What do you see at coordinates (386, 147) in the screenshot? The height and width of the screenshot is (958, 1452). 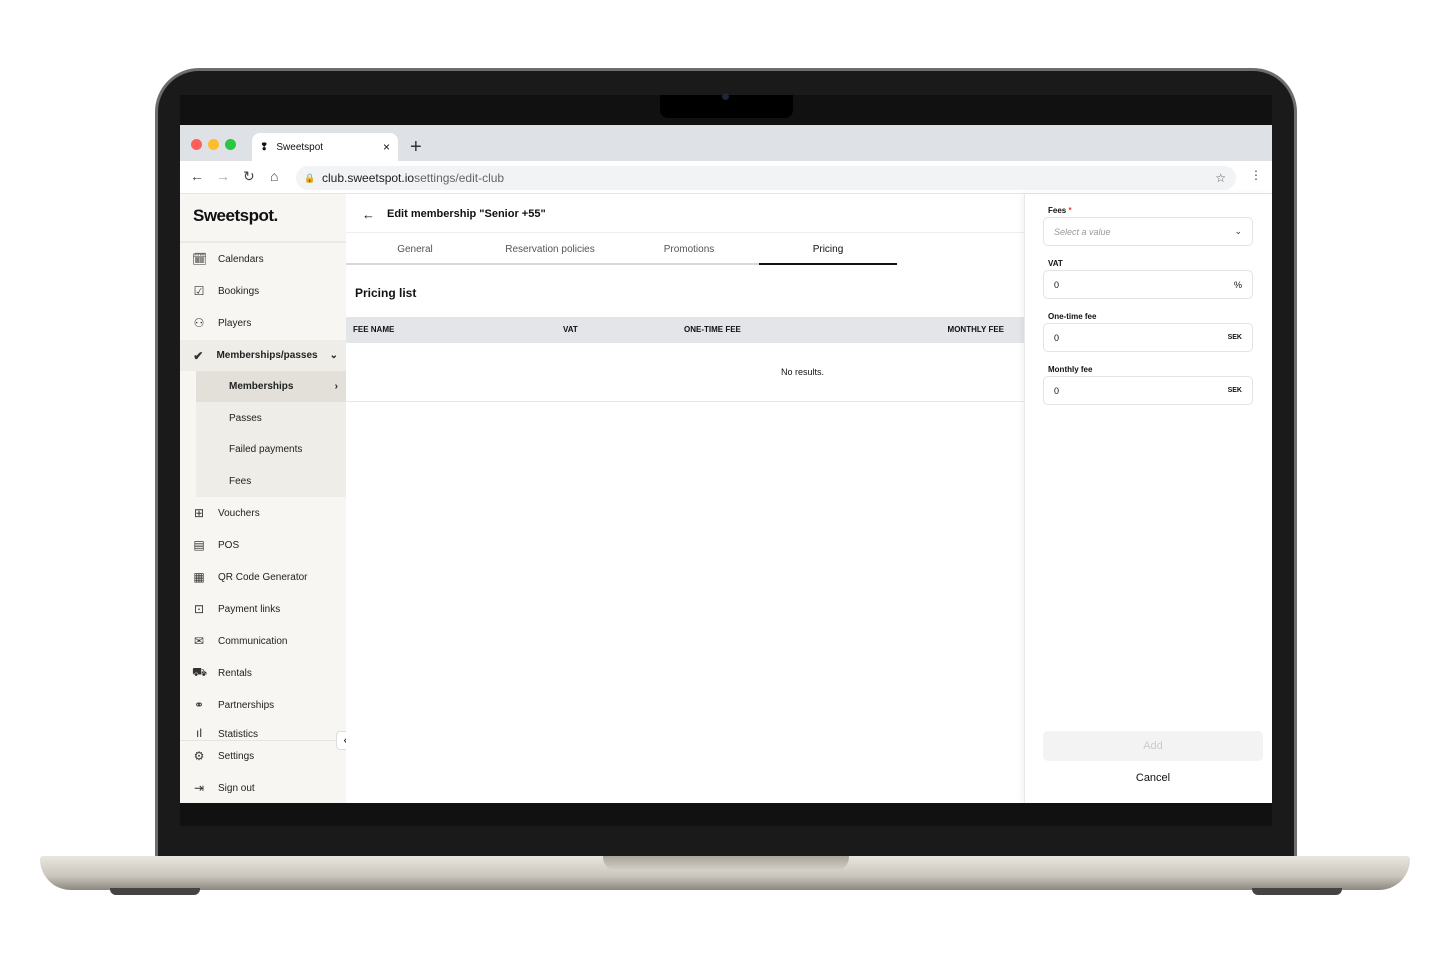 I see `close-tab-icon: ×` at bounding box center [386, 147].